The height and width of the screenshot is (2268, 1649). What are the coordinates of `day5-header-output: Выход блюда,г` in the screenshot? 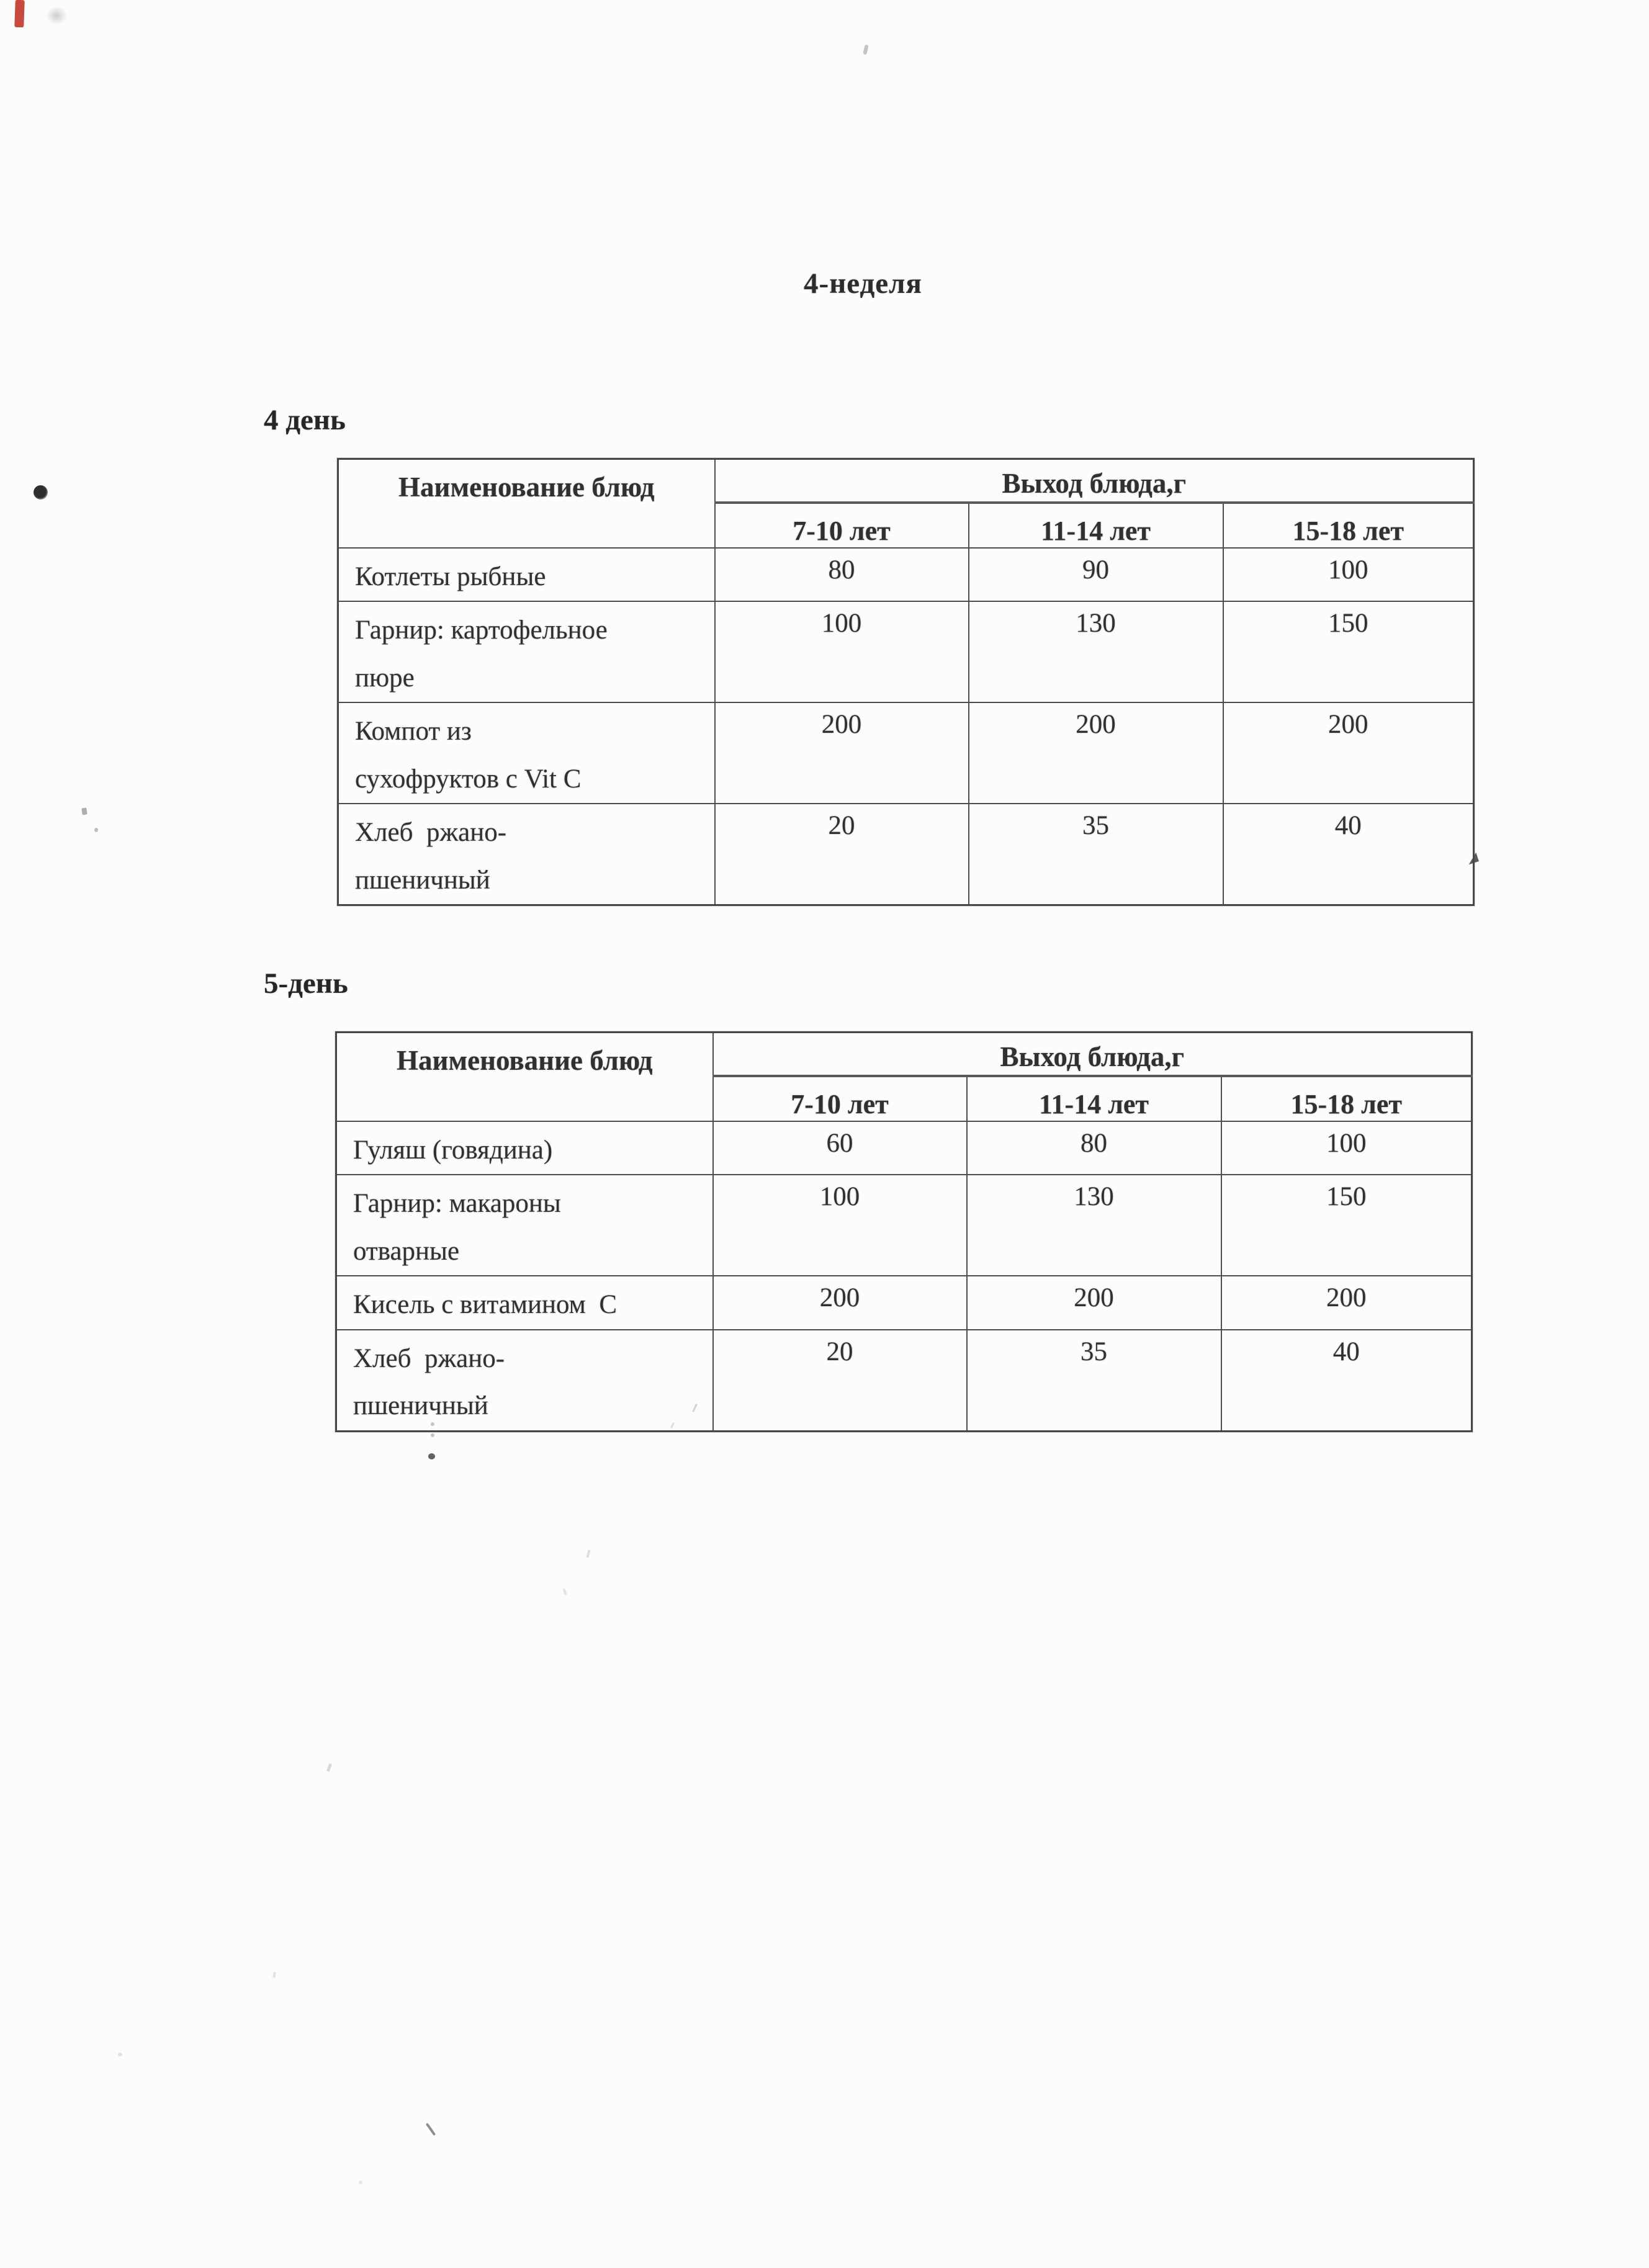 It's located at (1092, 1054).